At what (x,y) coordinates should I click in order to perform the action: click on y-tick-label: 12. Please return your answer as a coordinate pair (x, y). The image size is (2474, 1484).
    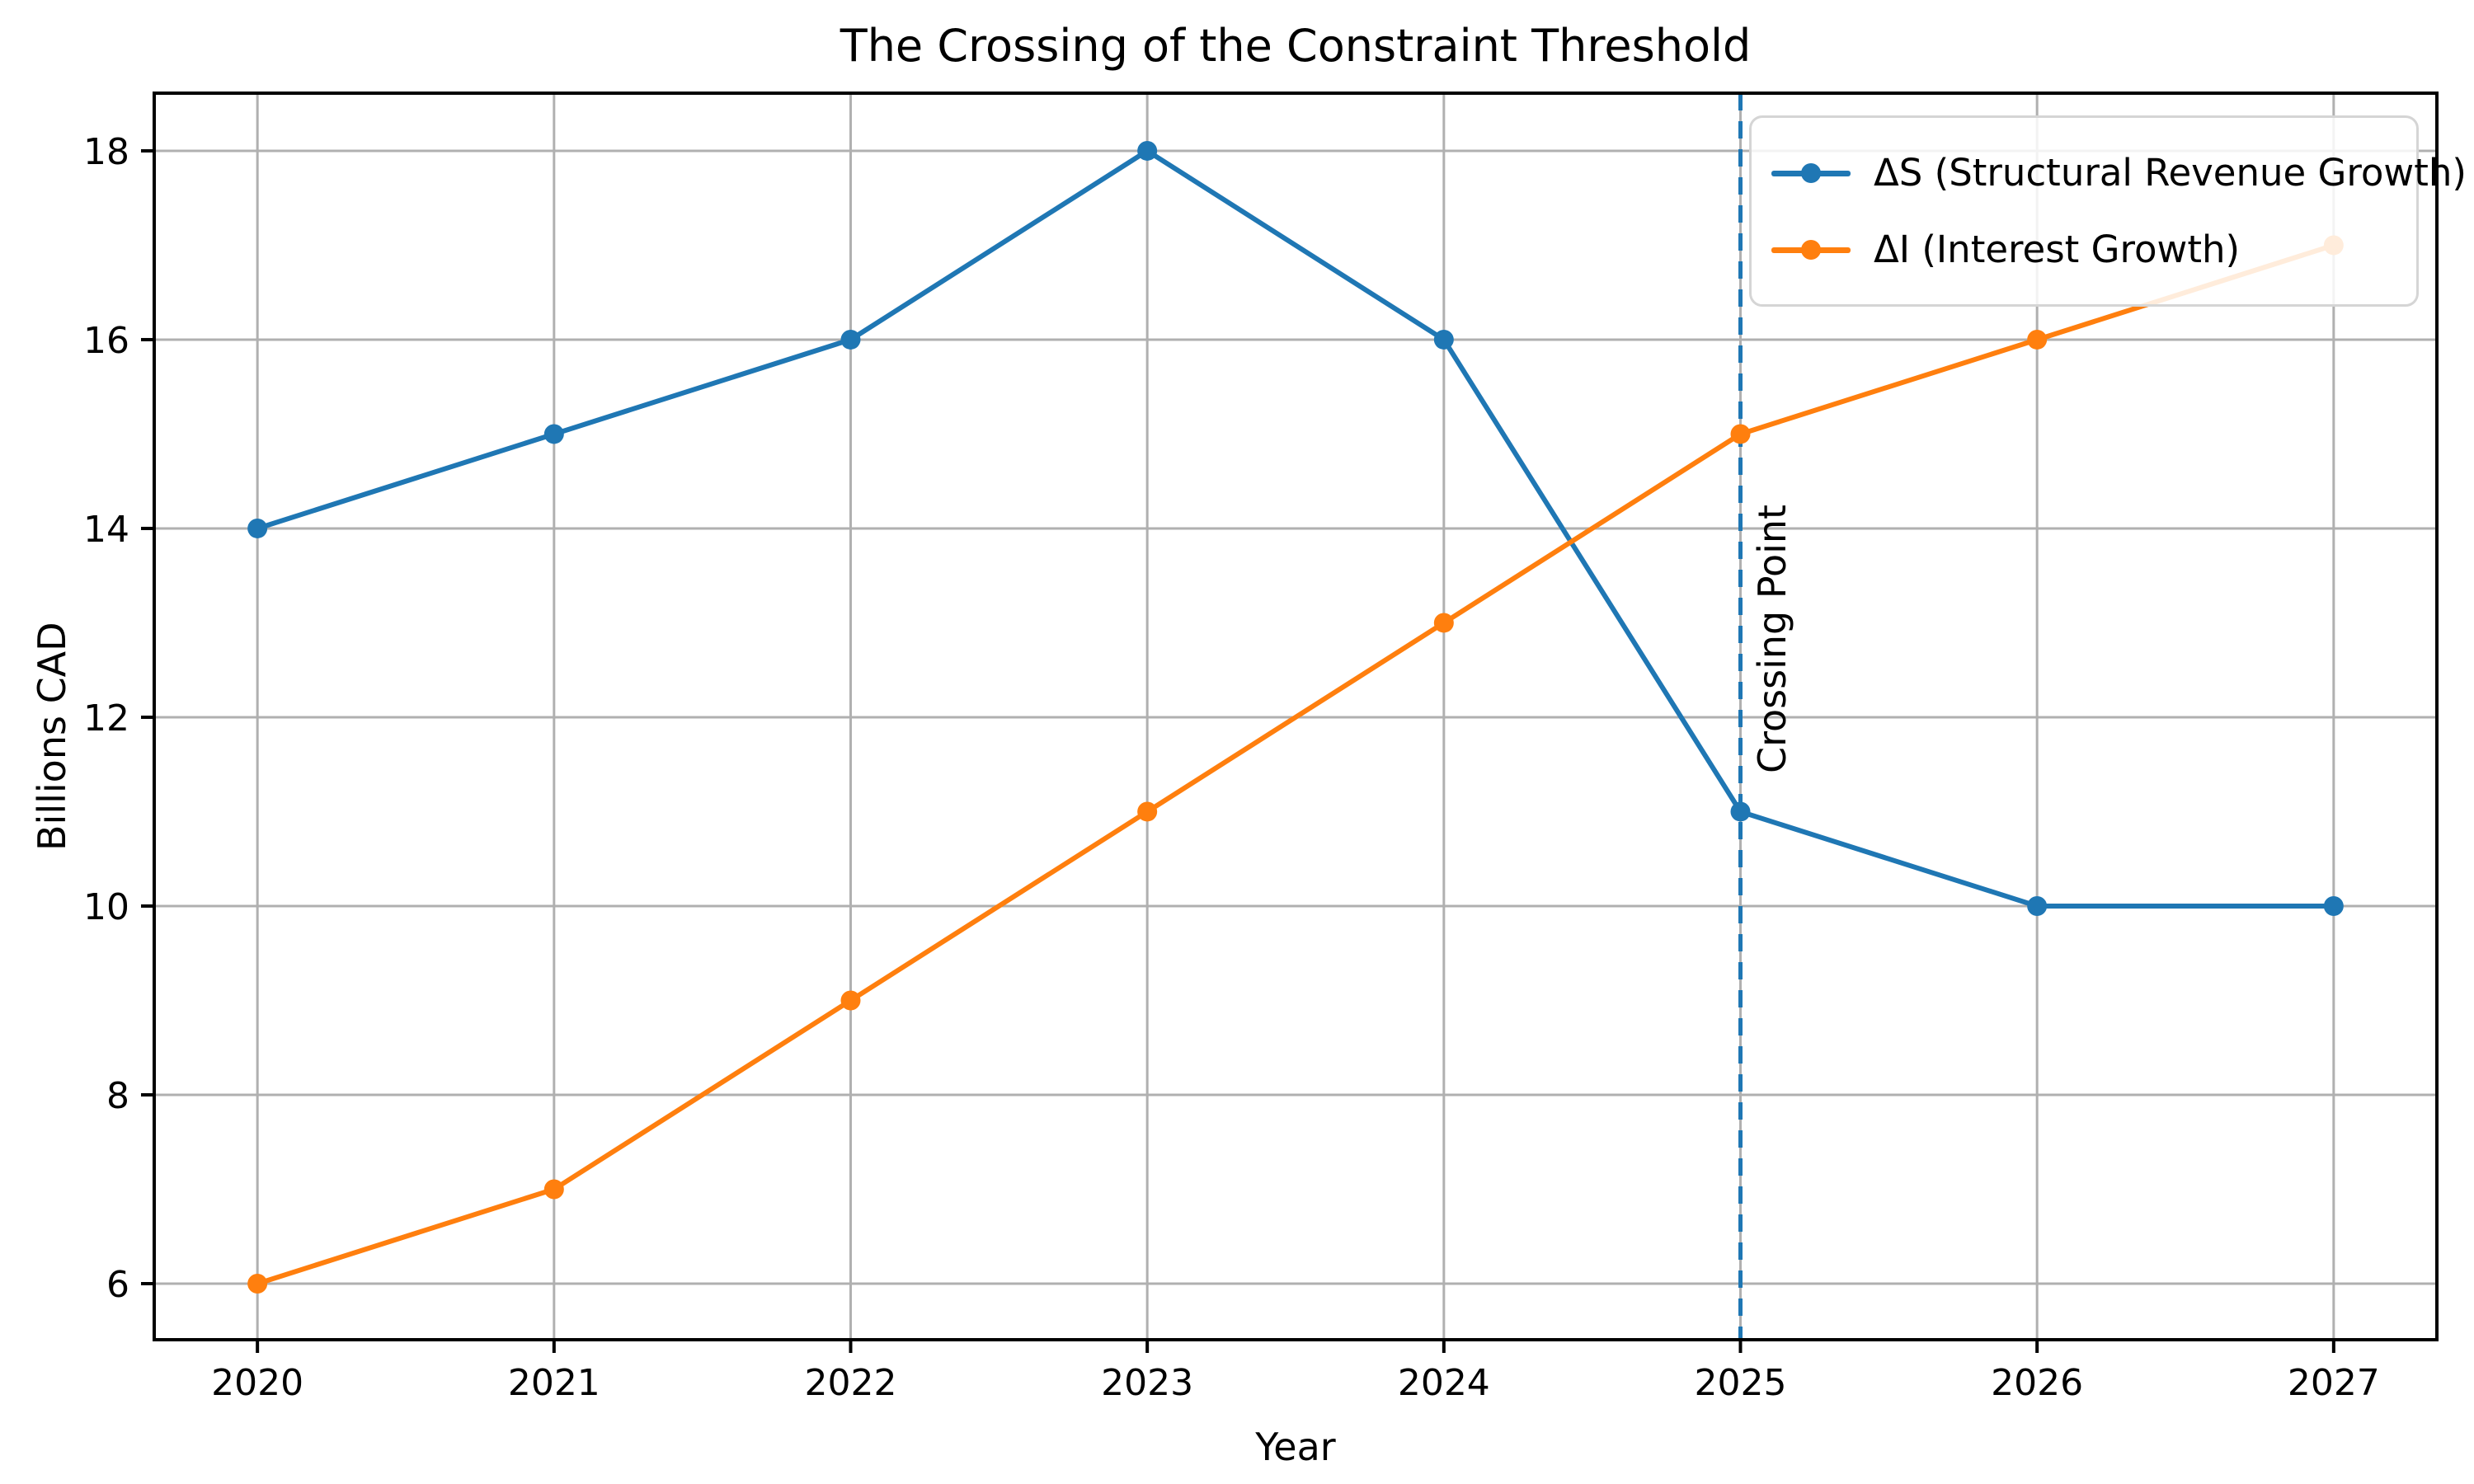
    Looking at the image, I should click on (106, 718).